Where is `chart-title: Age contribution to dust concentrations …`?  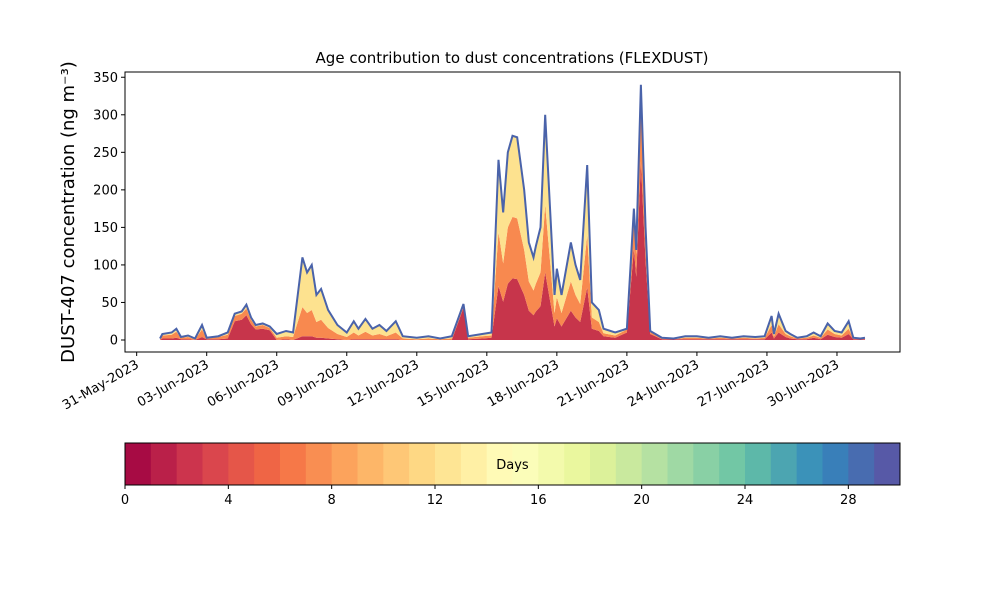 chart-title: Age contribution to dust concentrations … is located at coordinates (512, 58).